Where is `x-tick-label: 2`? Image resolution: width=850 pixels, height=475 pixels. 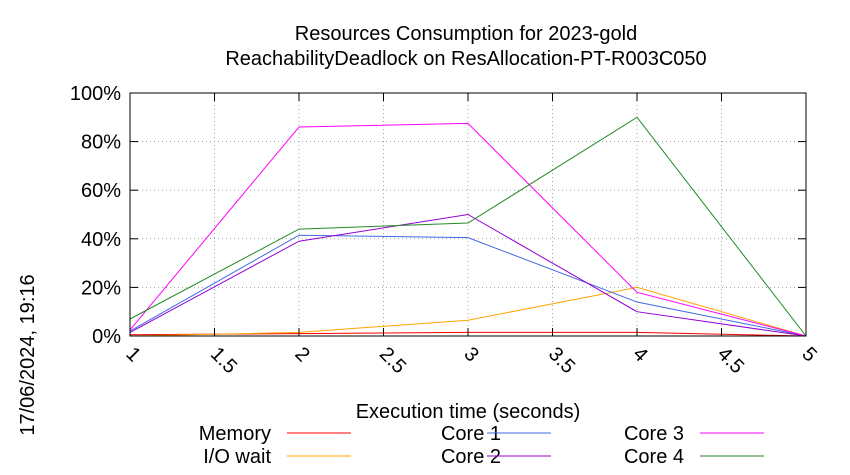
x-tick-label: 2 is located at coordinates (301, 354).